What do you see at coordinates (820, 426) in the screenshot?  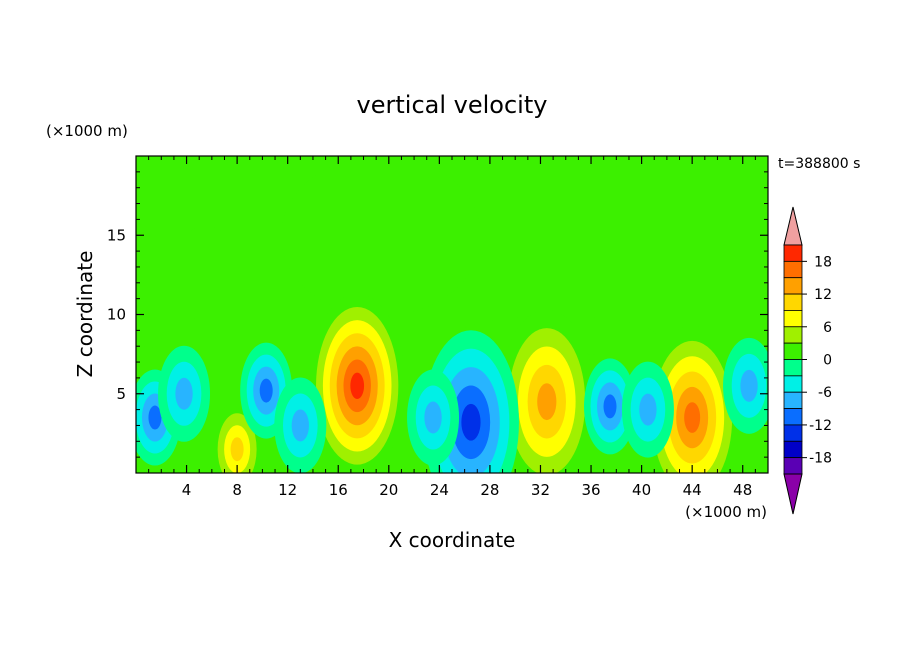 I see `colorbar-tick-label: -12` at bounding box center [820, 426].